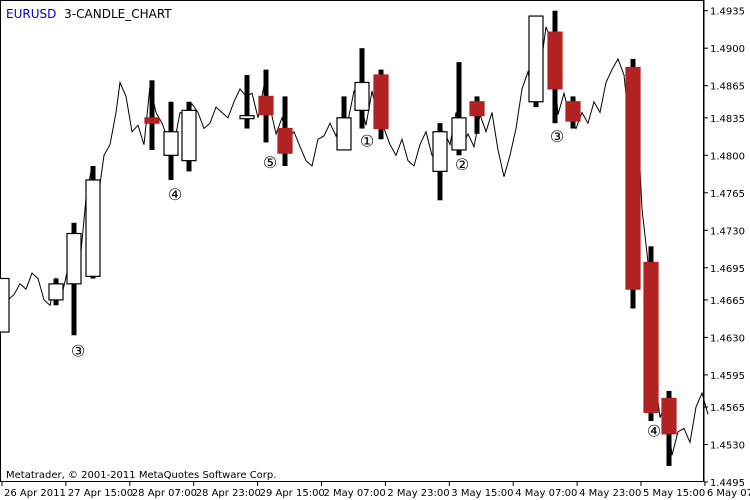 Image resolution: width=750 pixels, height=500 pixels. I want to click on price-tick-label: 1.4695, so click(727, 269).